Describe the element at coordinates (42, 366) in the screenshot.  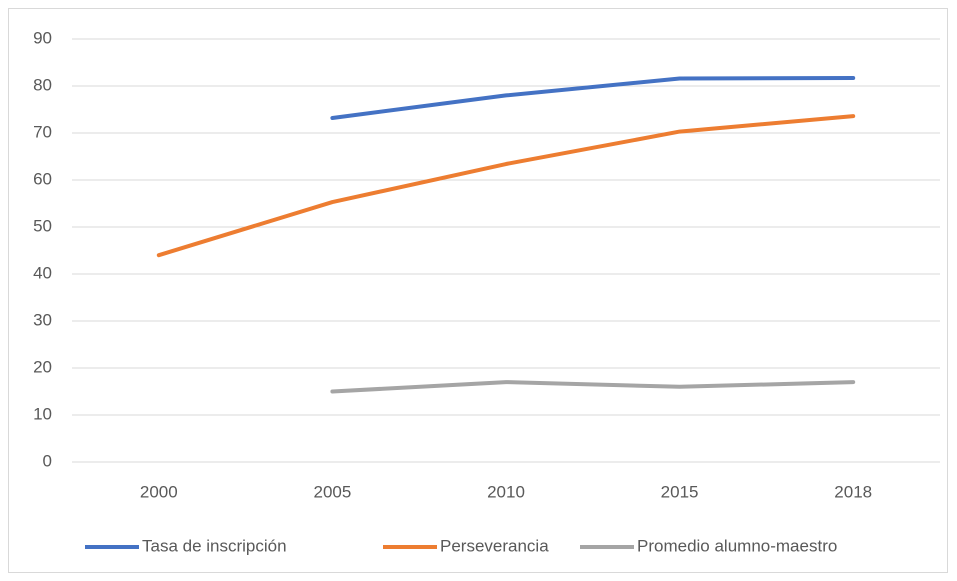
I see `y-tick-label: 20` at that location.